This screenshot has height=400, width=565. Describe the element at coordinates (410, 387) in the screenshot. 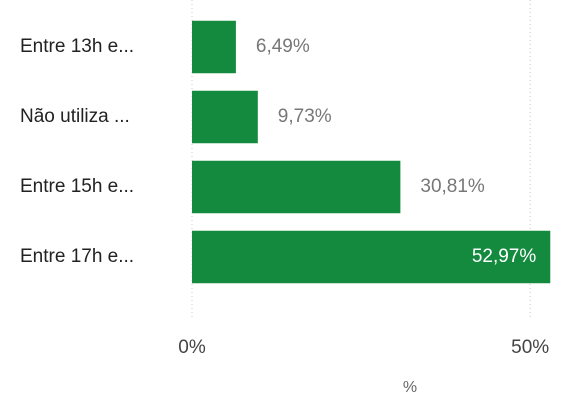

I see `x-axis-label: %` at that location.